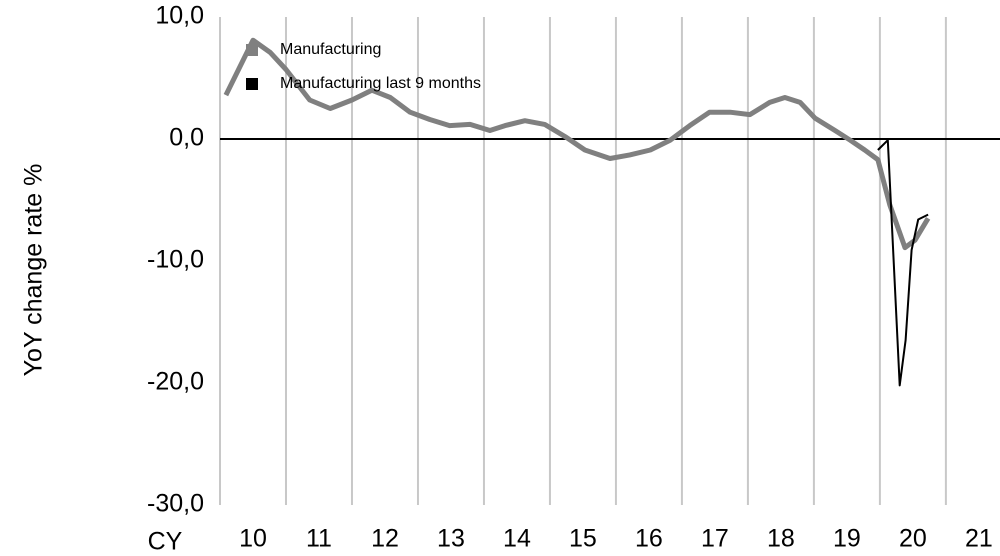 Image resolution: width=1000 pixels, height=556 pixels. I want to click on series-line, so click(903, 263).